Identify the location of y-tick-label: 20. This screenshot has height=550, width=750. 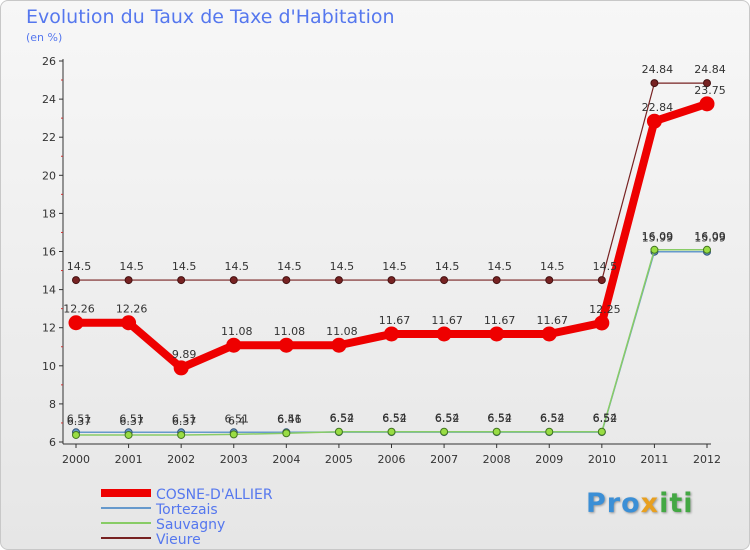
(49, 175).